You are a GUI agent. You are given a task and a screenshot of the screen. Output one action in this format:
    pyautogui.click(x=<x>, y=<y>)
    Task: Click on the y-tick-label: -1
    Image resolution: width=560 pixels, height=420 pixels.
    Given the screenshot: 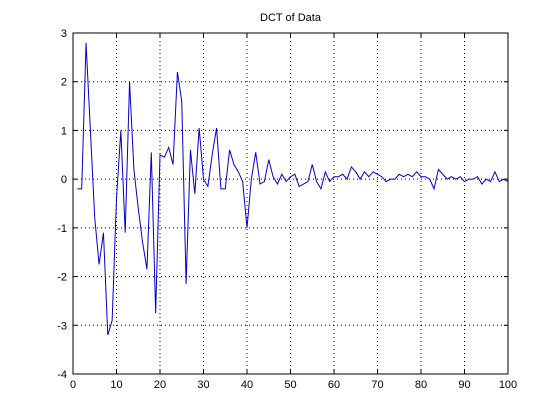 What is the action you would take?
    pyautogui.click(x=62, y=229)
    